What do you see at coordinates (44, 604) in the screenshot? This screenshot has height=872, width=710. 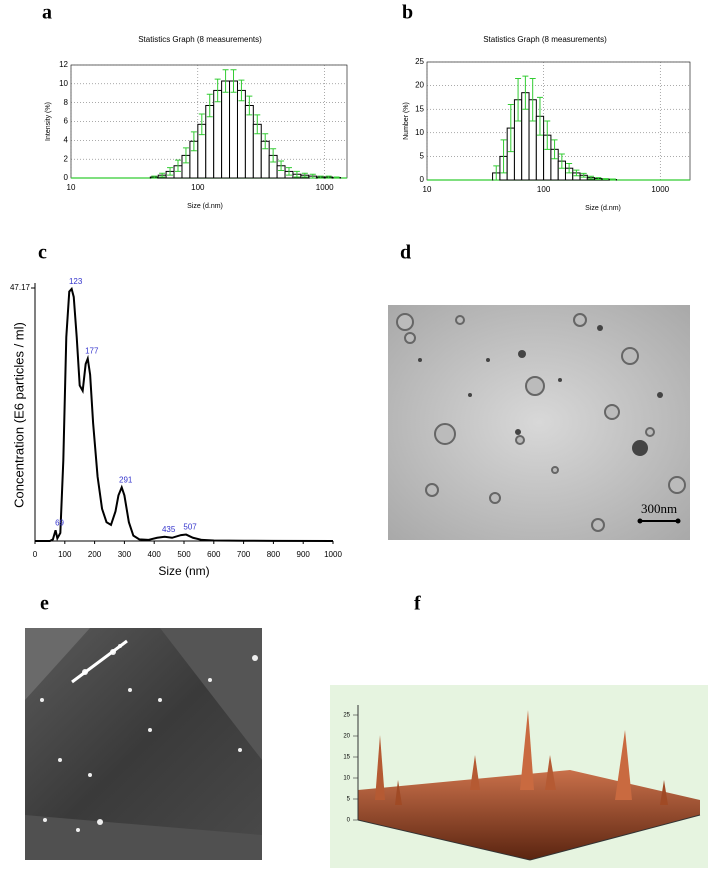 I see `panel-label: e` at bounding box center [44, 604].